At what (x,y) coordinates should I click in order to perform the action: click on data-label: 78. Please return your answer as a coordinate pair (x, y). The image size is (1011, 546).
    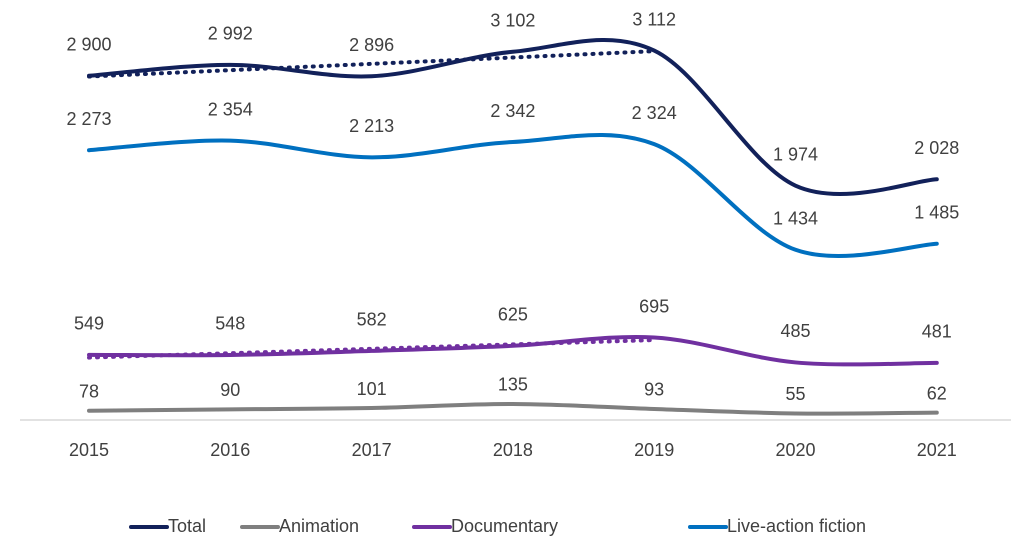
    Looking at the image, I should click on (89, 391).